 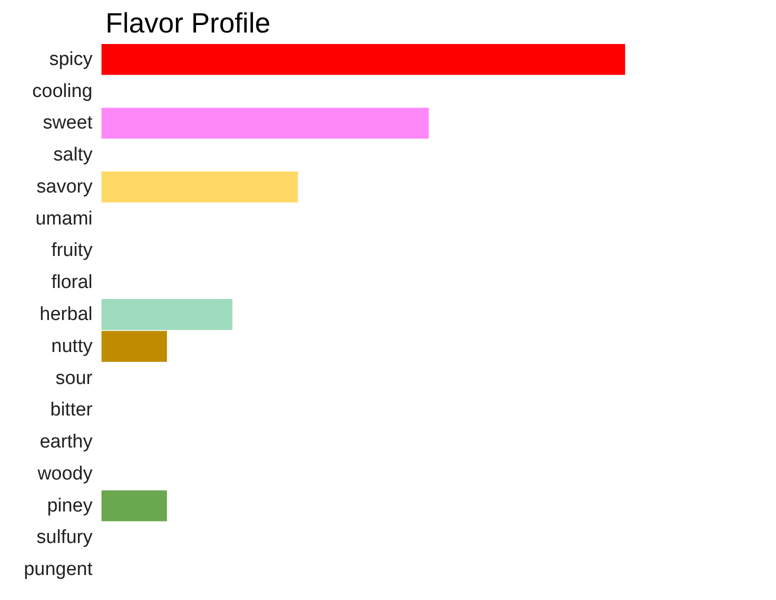 I want to click on y-tick-label: sulfury, so click(x=64, y=537).